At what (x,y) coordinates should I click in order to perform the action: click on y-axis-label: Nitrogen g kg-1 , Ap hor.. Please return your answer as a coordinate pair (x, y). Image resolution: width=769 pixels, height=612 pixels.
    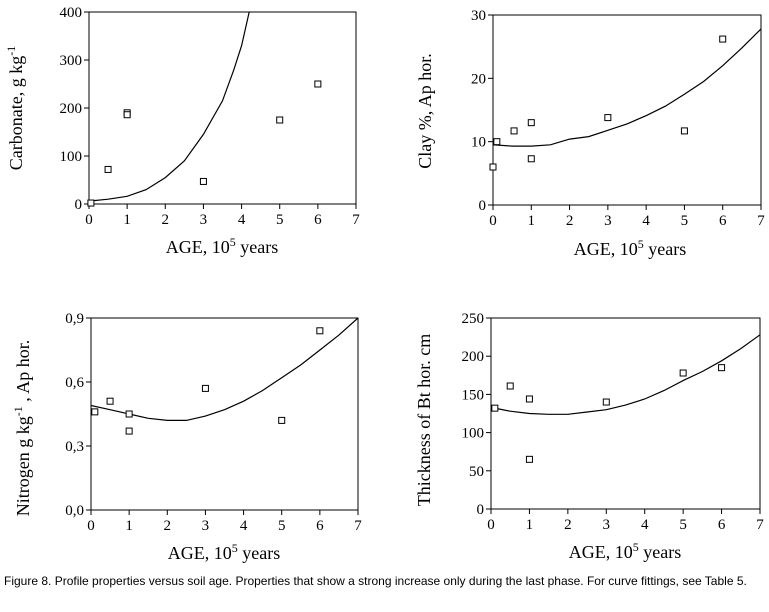
    Looking at the image, I should click on (22, 428).